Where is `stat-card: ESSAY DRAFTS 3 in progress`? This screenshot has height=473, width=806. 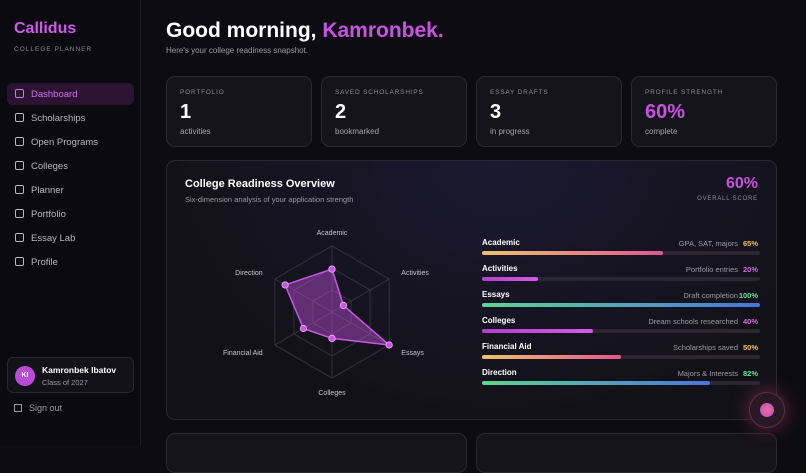 stat-card: ESSAY DRAFTS 3 in progress is located at coordinates (549, 111).